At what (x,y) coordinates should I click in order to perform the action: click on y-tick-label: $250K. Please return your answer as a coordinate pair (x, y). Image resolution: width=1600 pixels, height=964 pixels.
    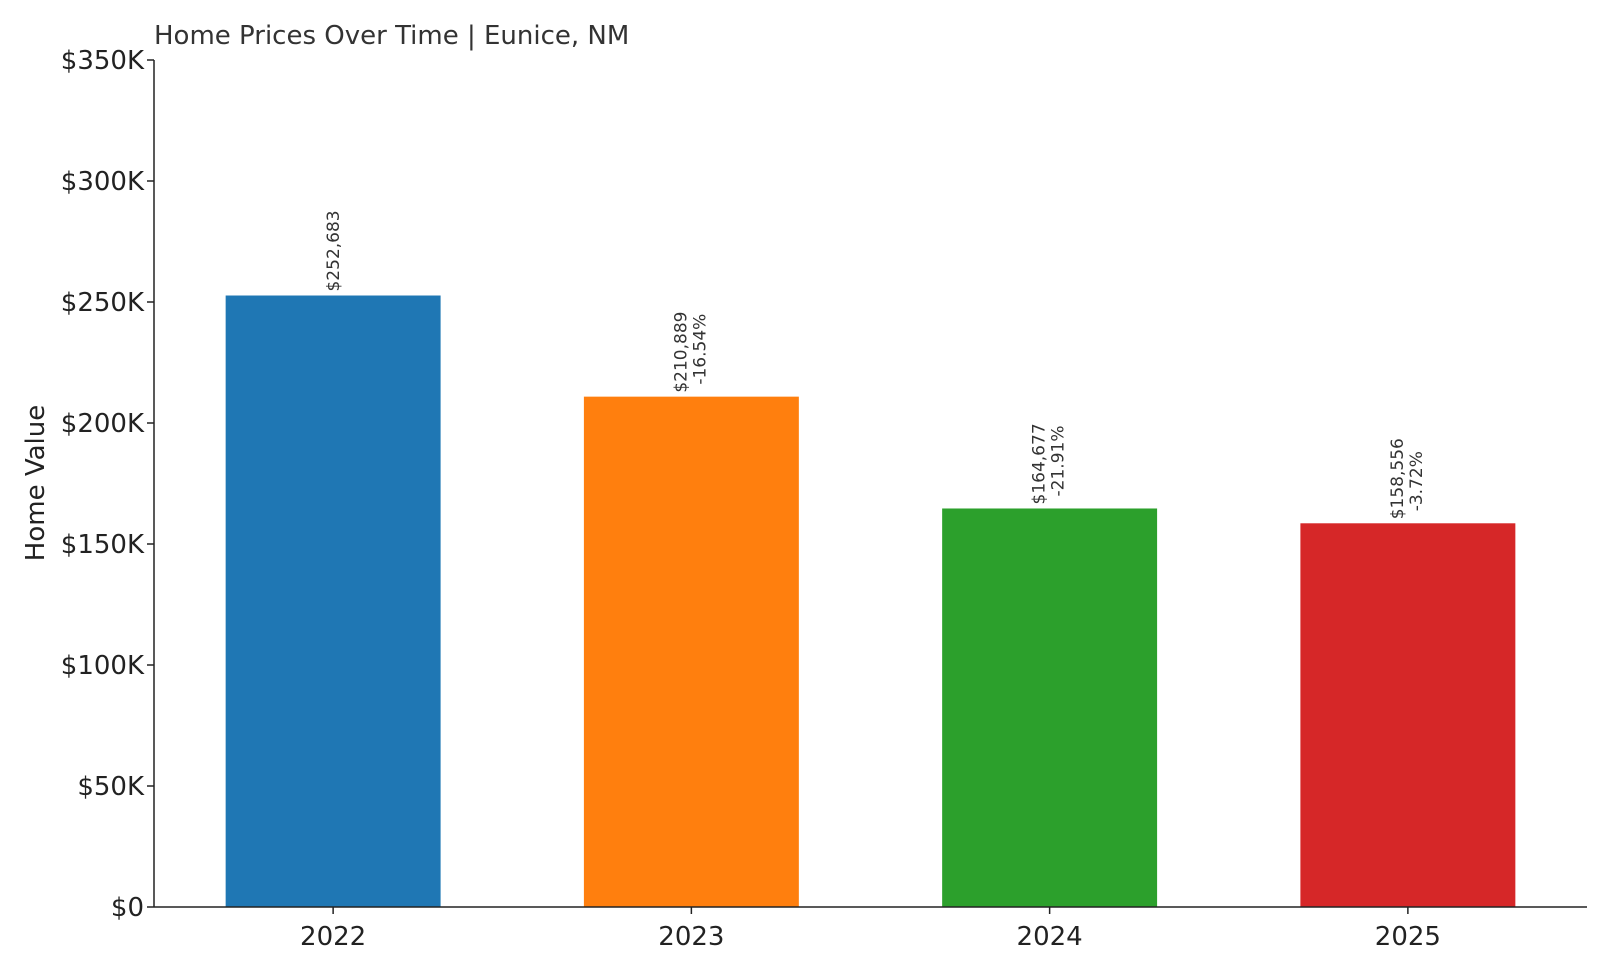
    Looking at the image, I should click on (103, 303).